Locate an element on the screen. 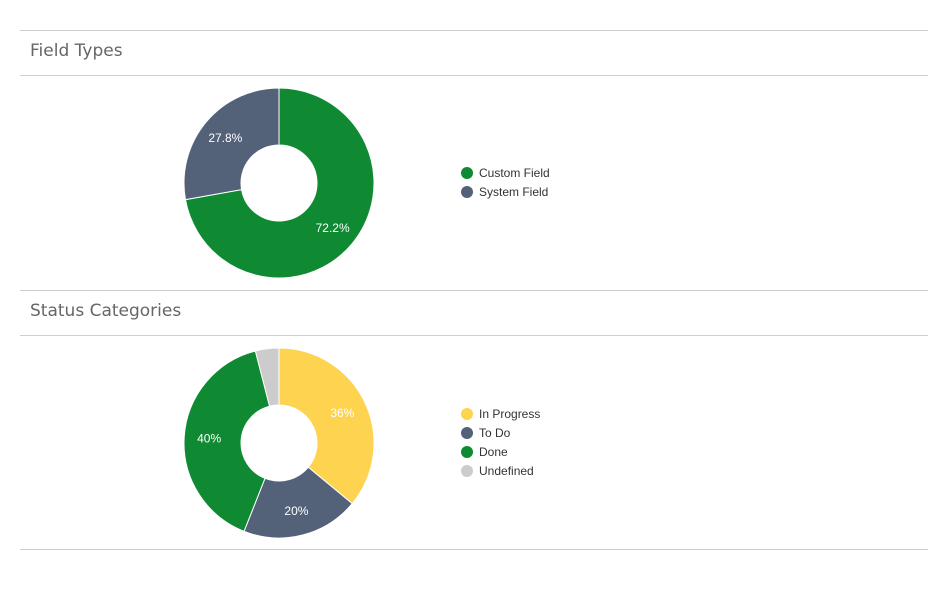  legend-item-custom-field: Custom Field is located at coordinates (505, 172).